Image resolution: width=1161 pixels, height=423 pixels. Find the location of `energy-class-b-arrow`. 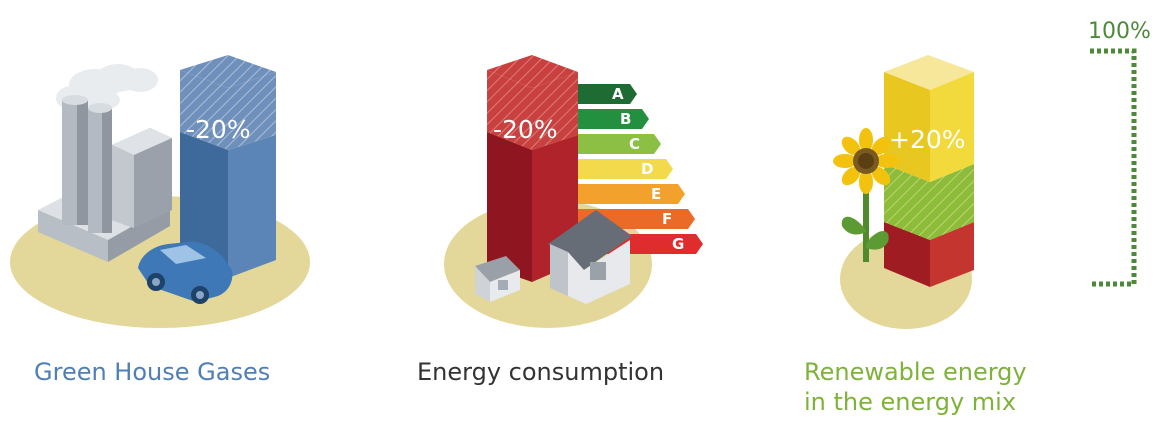

energy-class-b-arrow is located at coordinates (613, 119).